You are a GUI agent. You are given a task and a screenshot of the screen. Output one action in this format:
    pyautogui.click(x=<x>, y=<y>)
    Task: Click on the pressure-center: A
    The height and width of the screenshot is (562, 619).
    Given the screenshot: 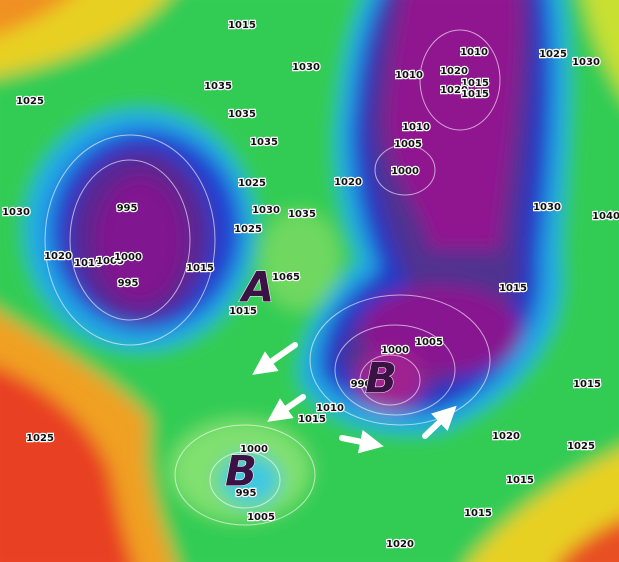 What is the action you would take?
    pyautogui.click(x=257, y=287)
    